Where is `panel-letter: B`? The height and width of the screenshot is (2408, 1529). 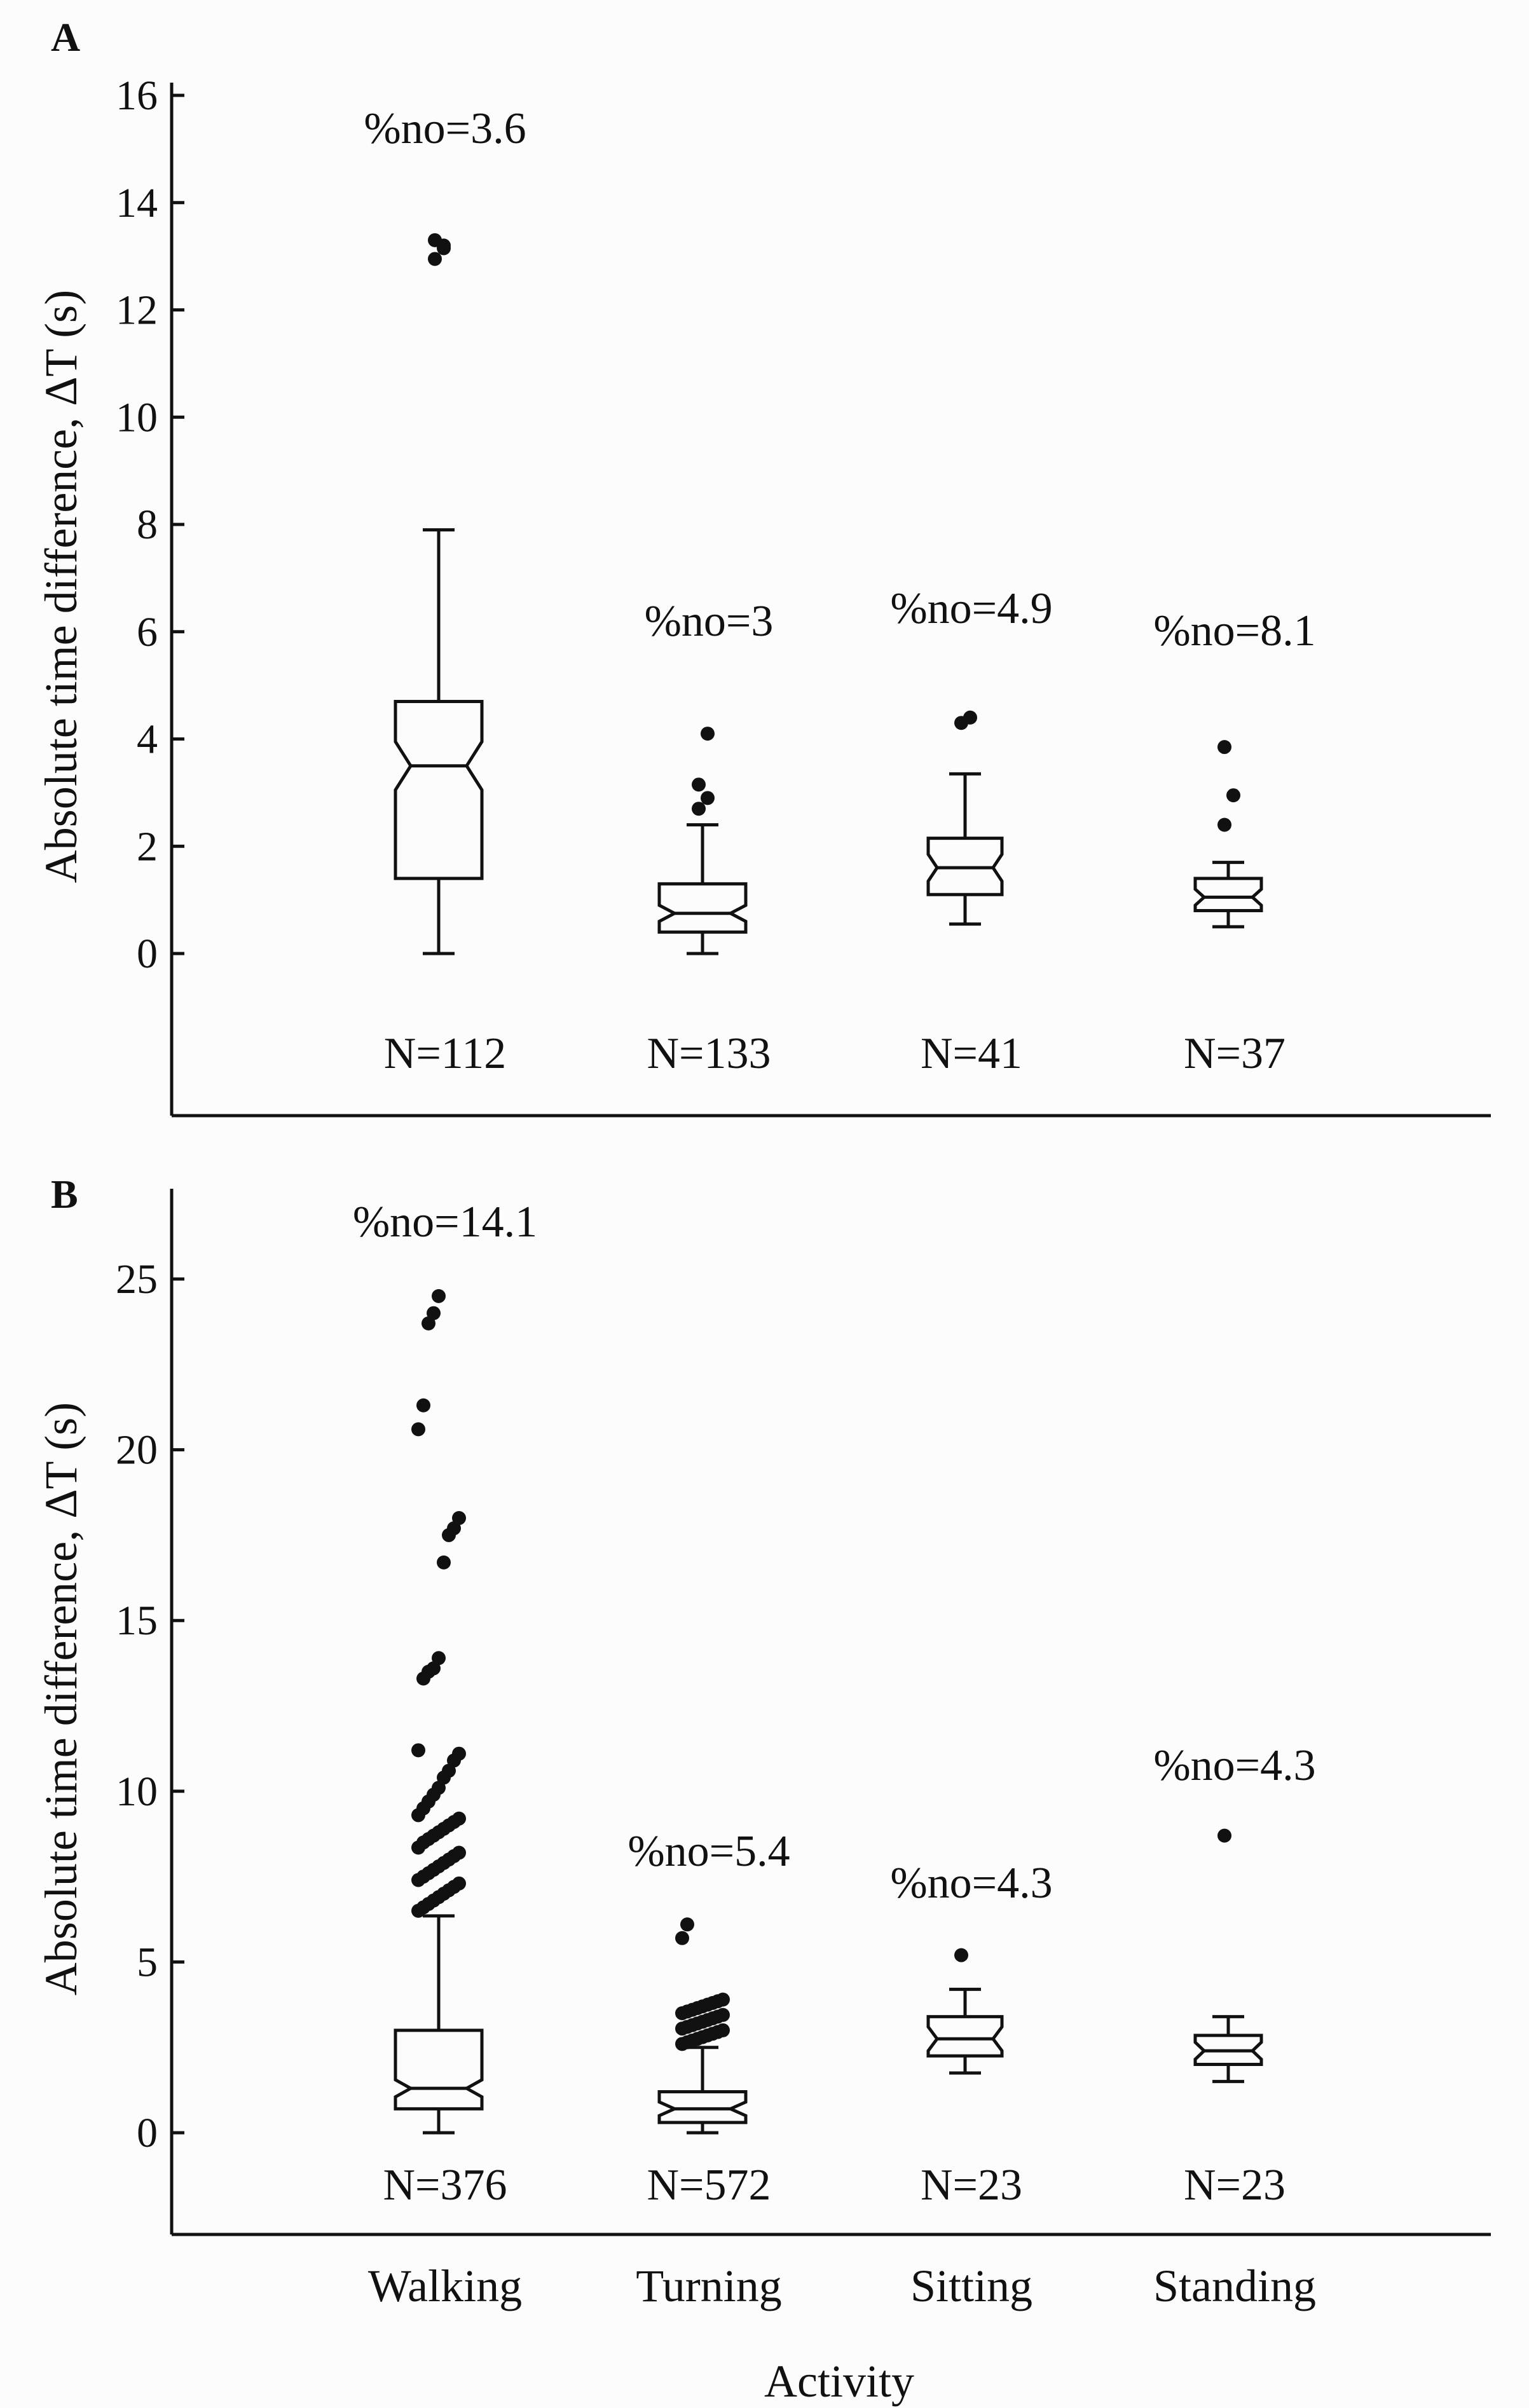 panel-letter: B is located at coordinates (64, 1194).